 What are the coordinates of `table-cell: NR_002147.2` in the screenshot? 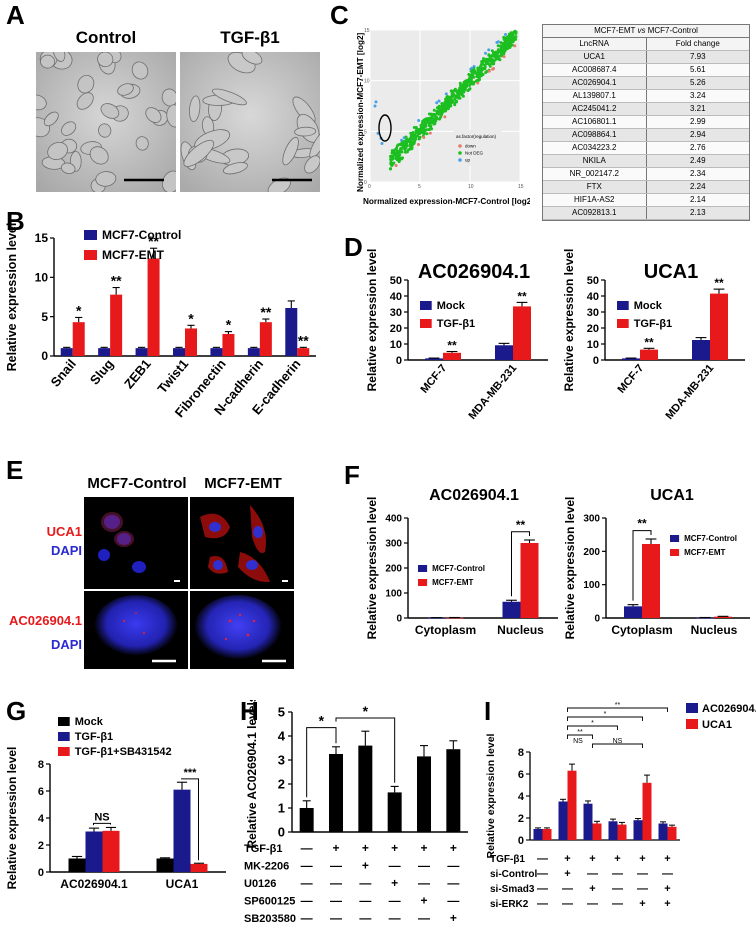 It's located at (595, 174).